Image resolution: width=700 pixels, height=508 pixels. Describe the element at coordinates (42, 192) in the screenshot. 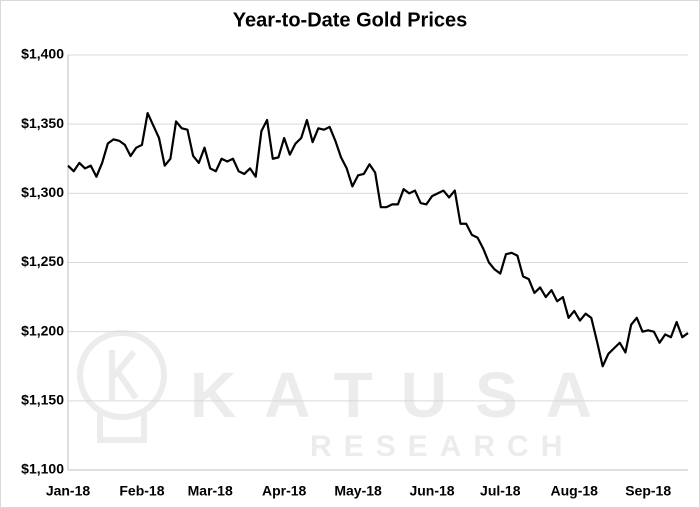

I see `y-tick-label: $1,300` at that location.